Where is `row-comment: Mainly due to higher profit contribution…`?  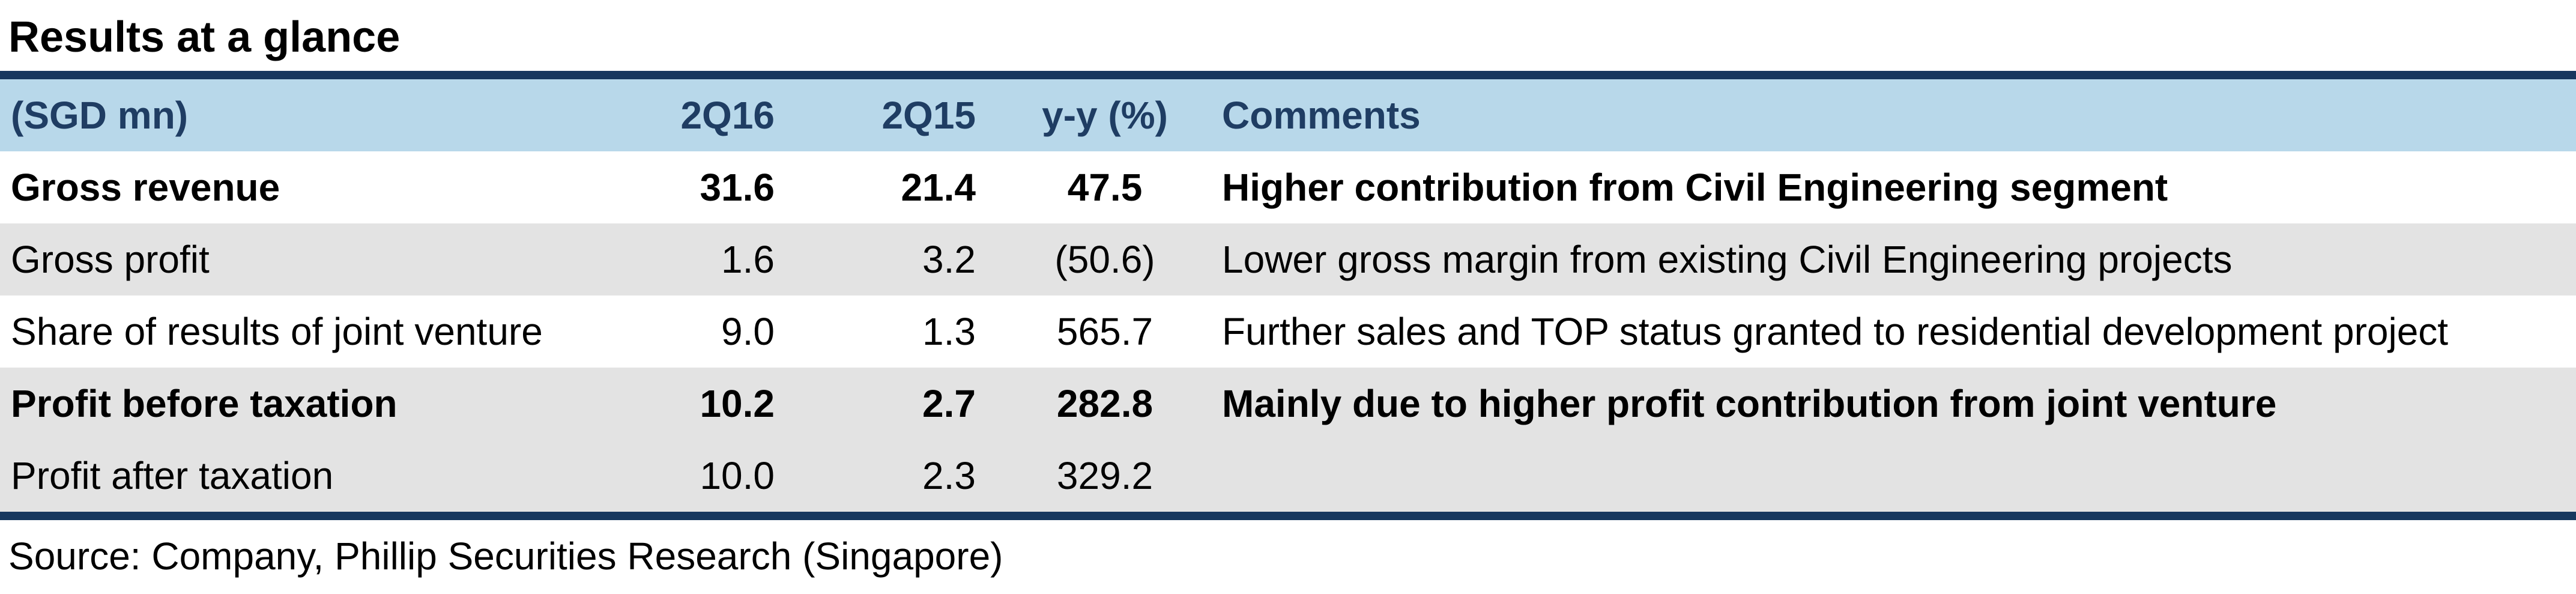
row-comment: Mainly due to higher profit contribution… is located at coordinates (1749, 403).